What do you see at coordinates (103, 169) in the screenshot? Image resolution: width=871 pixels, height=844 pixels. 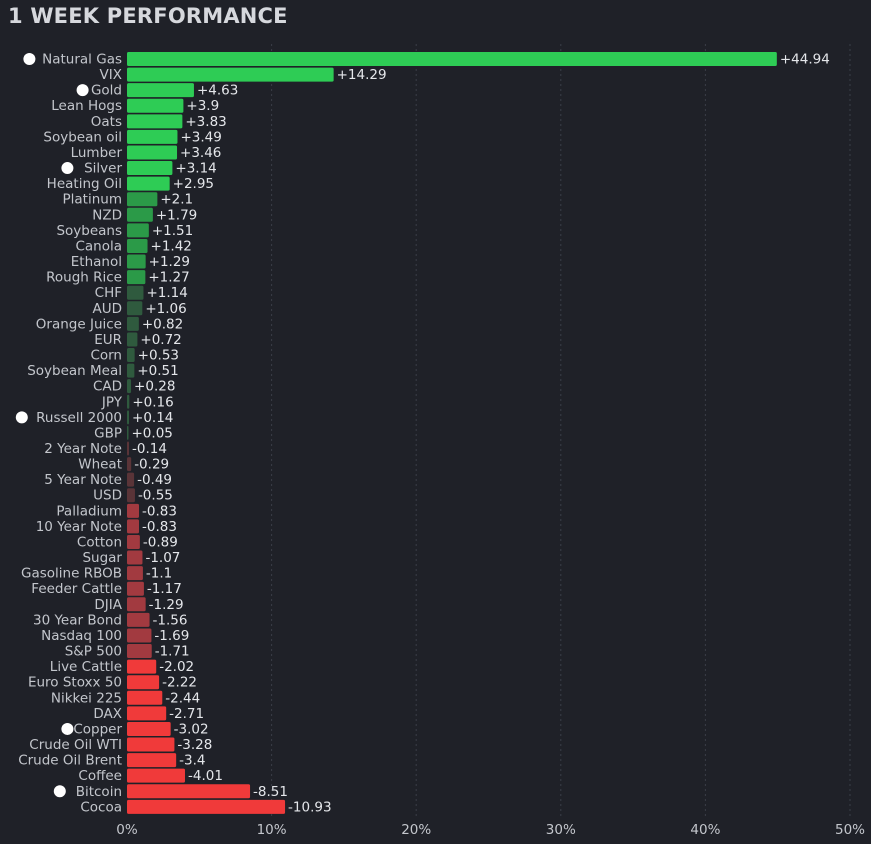 I see `category-label: Silver` at bounding box center [103, 169].